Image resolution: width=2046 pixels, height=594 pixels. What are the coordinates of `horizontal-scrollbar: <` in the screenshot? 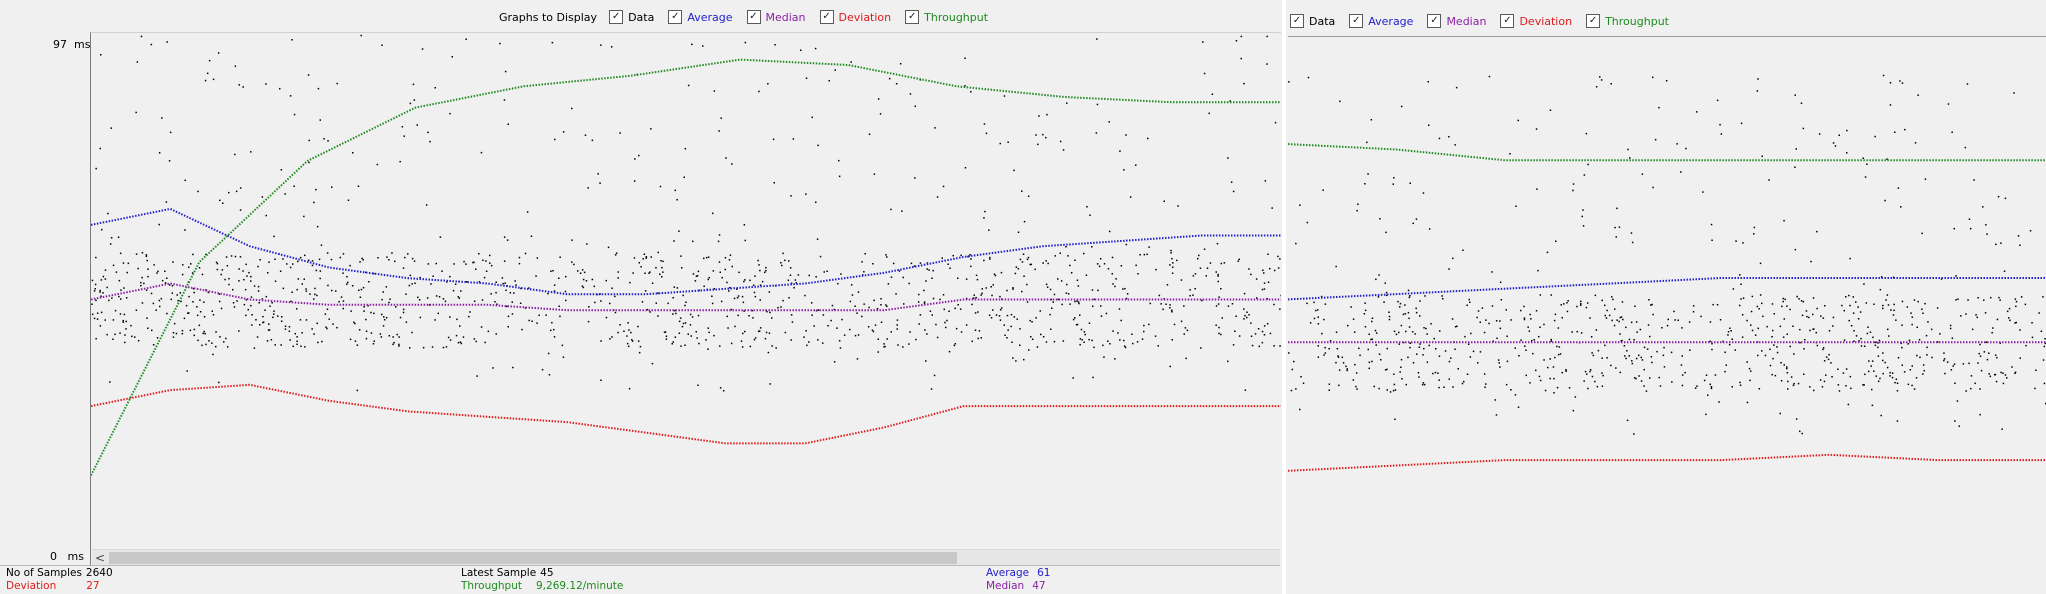 It's located at (686, 557).